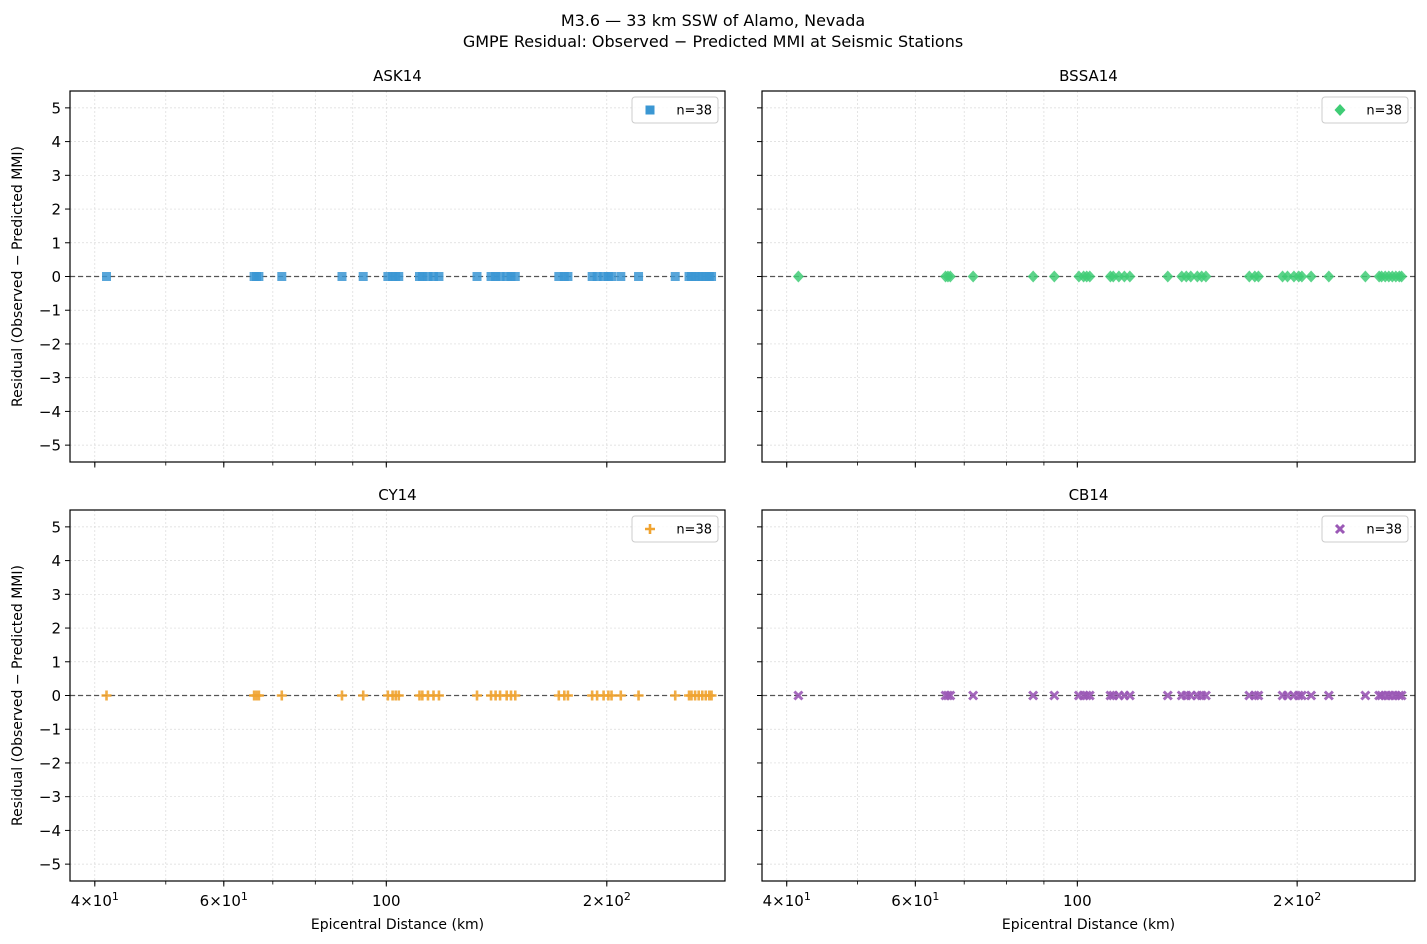 The height and width of the screenshot is (944, 1427). I want to click on y-tick-label: 2, so click(56, 210).